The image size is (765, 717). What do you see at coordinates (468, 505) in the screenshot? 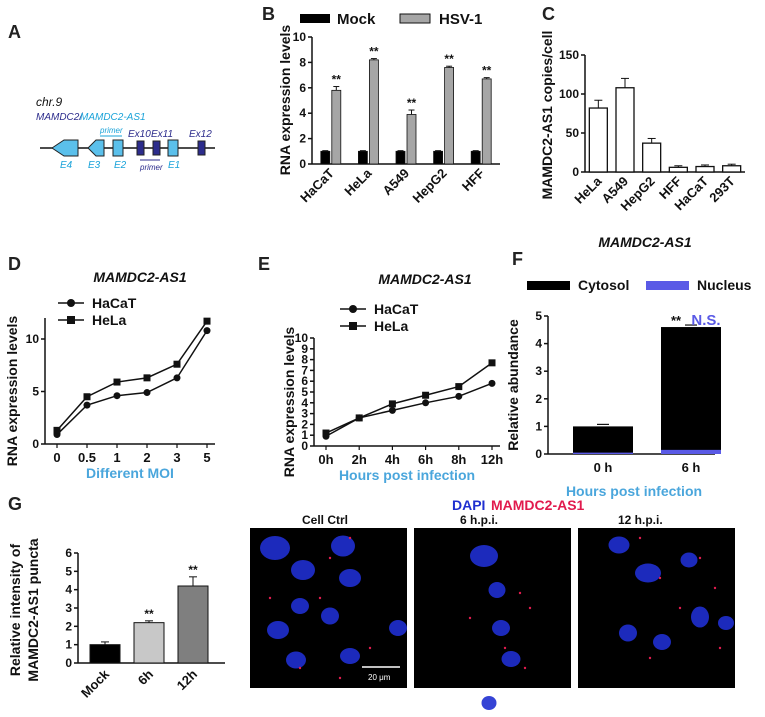
I see `legend-dapi: DAPI` at bounding box center [468, 505].